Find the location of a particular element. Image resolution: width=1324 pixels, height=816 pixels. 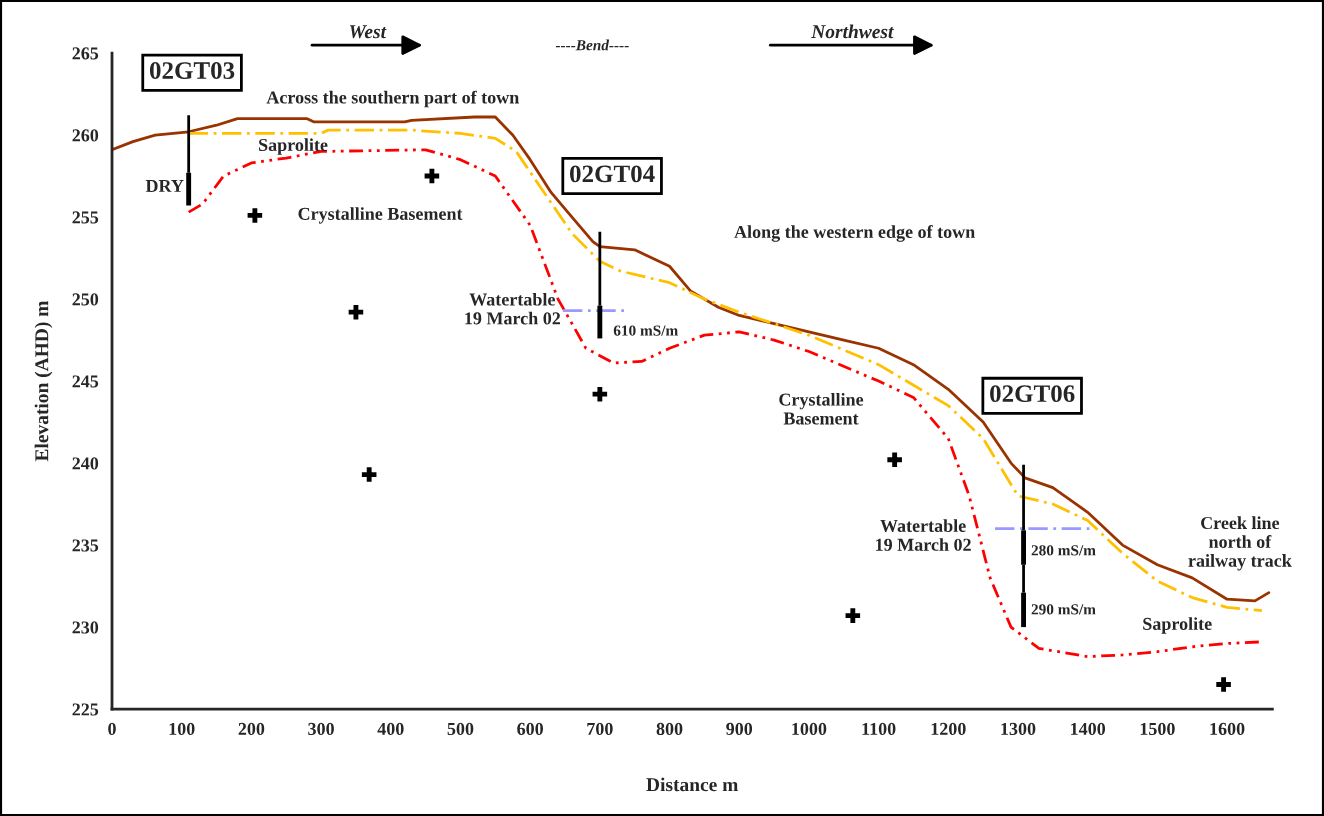

annotation: Along the western edge of town is located at coordinates (854, 233).